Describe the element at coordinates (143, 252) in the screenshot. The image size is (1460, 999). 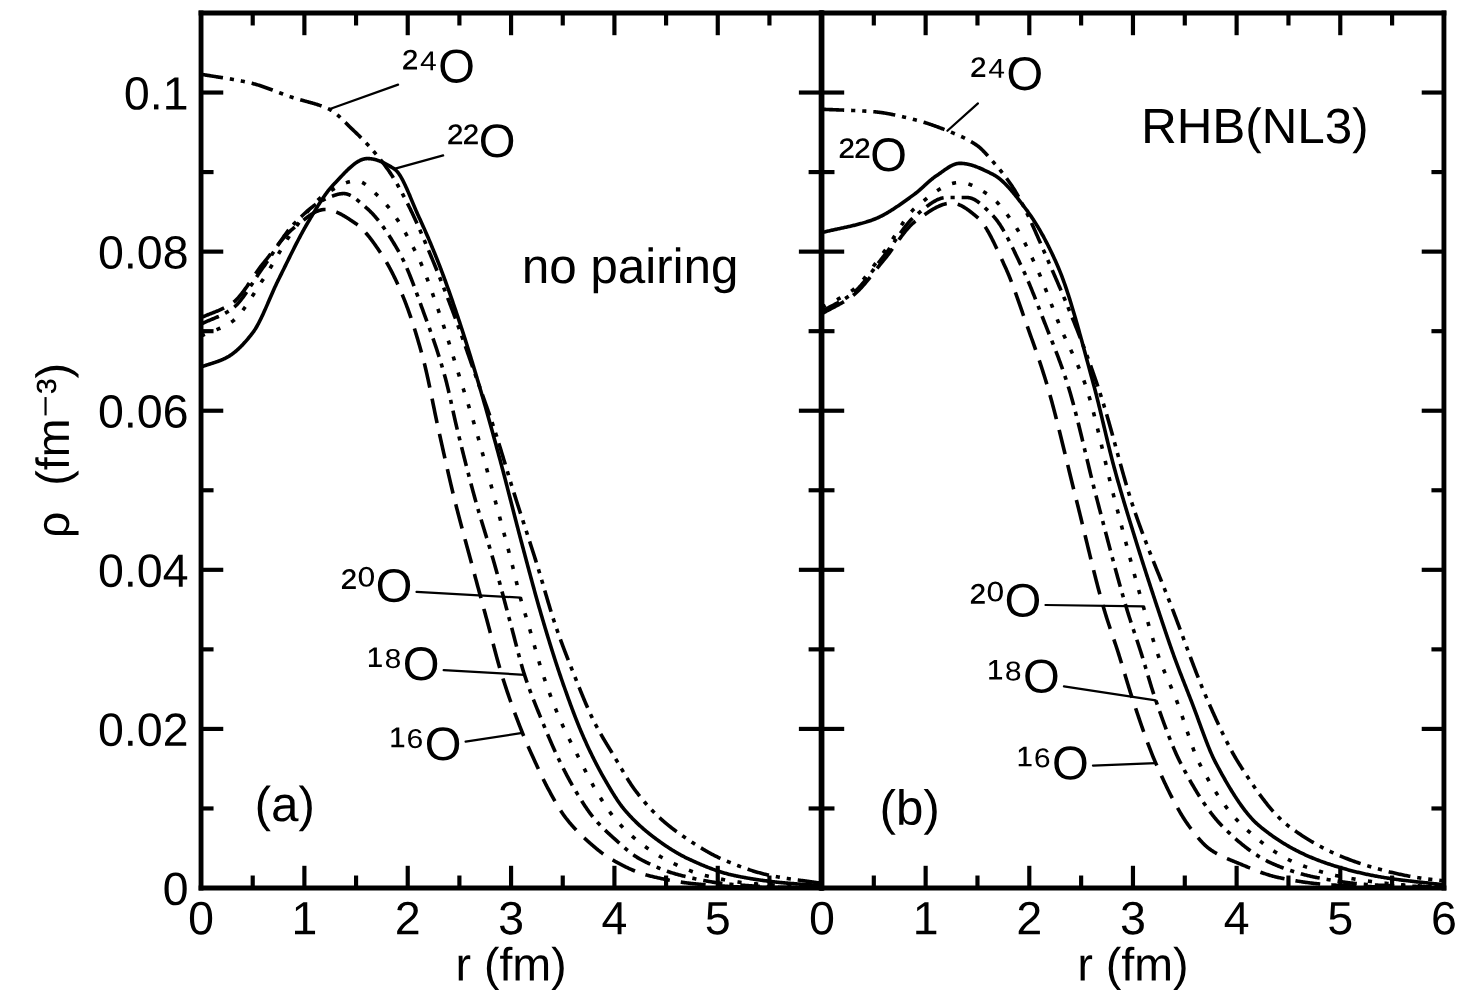
I see `y-tick-label: 0.08` at that location.